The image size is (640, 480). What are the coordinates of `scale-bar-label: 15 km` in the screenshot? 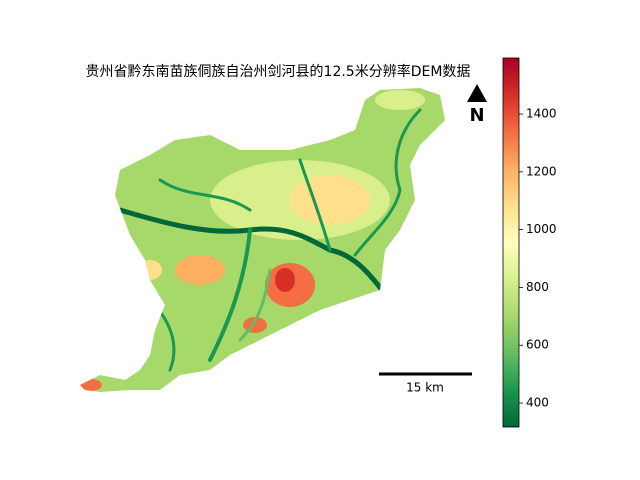 It's located at (425, 388).